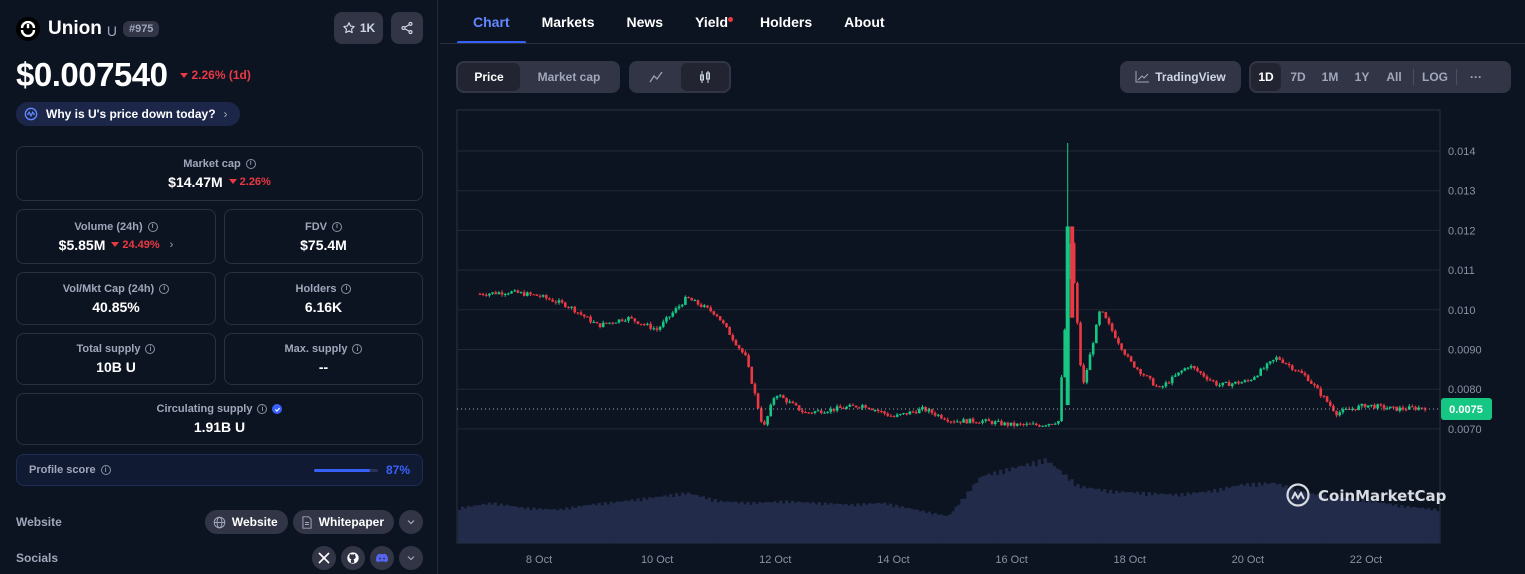 Image resolution: width=1525 pixels, height=574 pixels. I want to click on circulating-supply-label: Circulating supply, so click(204, 409).